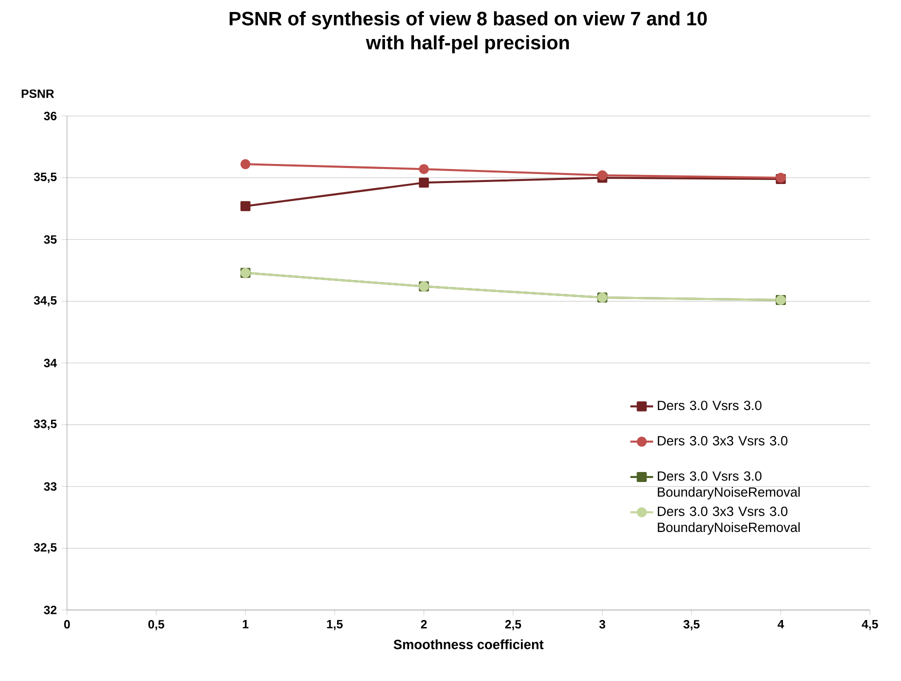 Image resolution: width=901 pixels, height=681 pixels. I want to click on x-tick-label: 2, so click(423, 624).